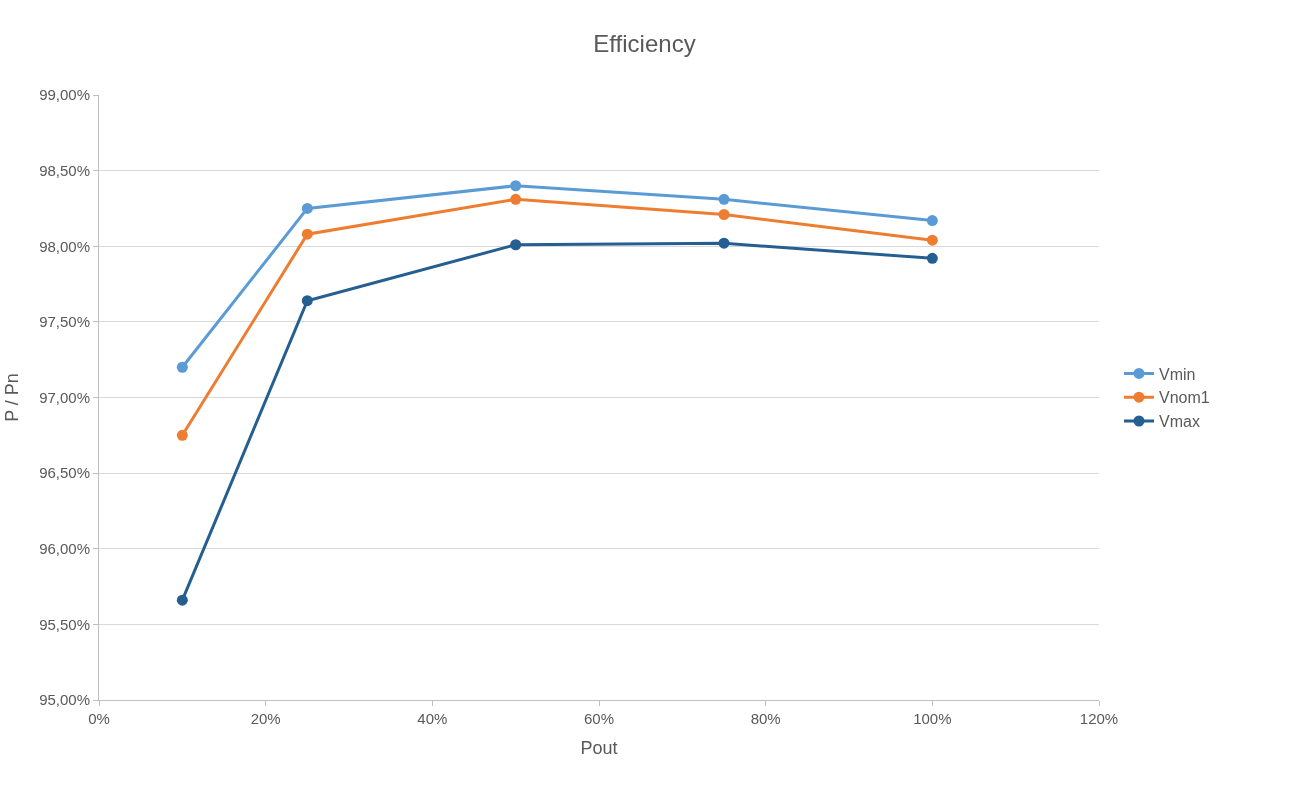 The image size is (1289, 785). I want to click on y-tick-label: 97,50%, so click(64, 322).